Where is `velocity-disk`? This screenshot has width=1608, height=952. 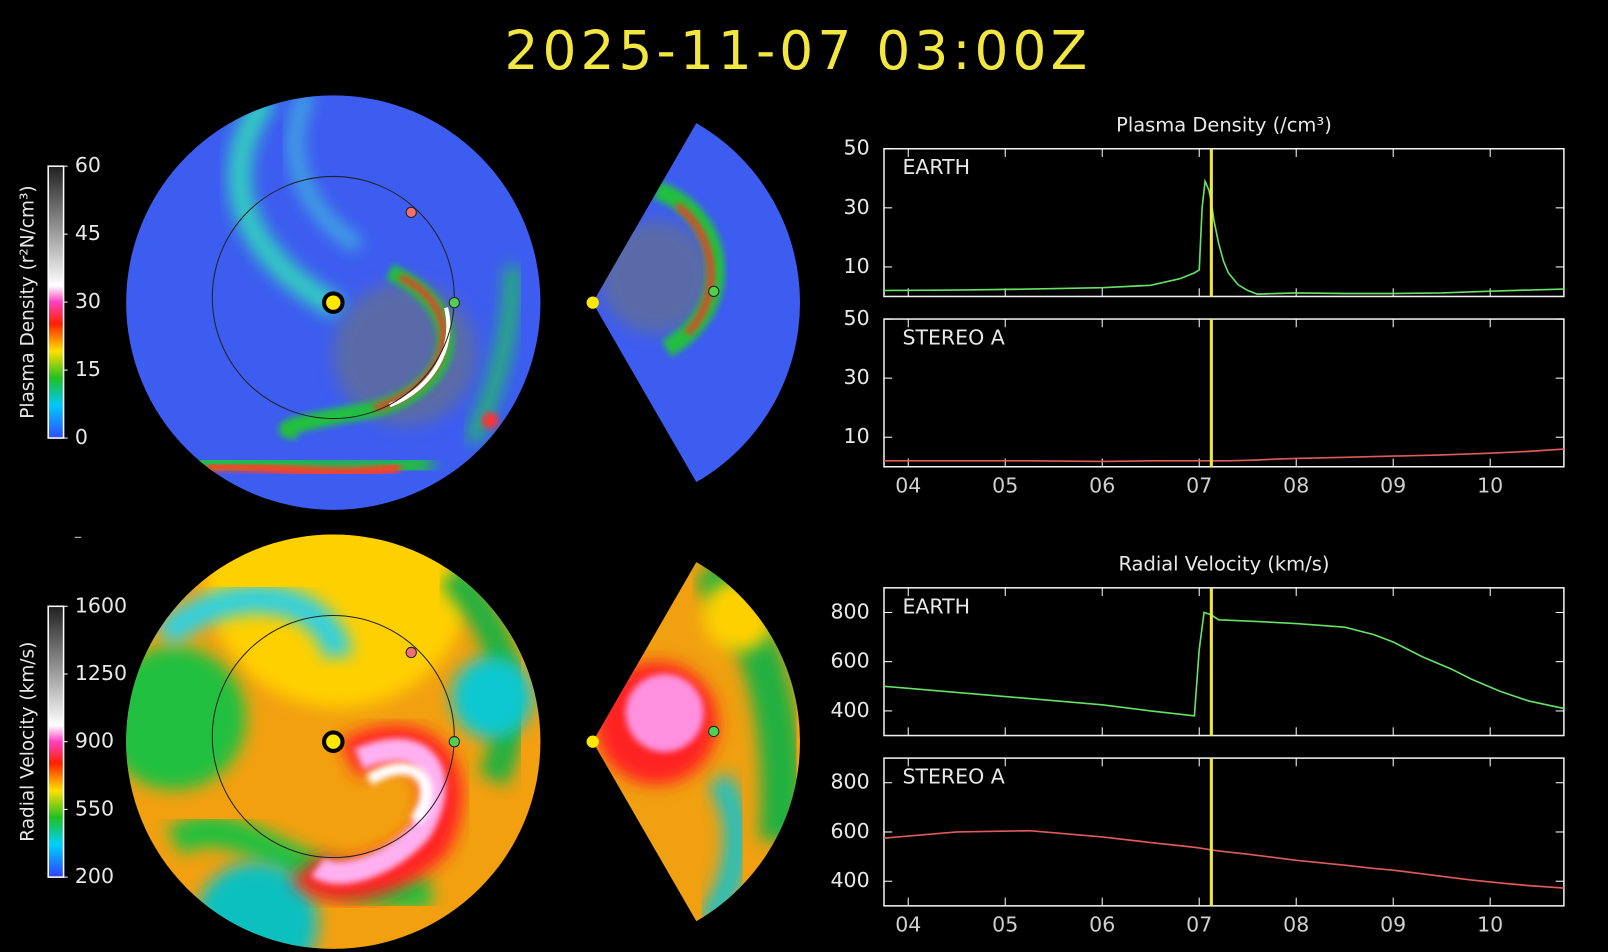
velocity-disk is located at coordinates (333, 741).